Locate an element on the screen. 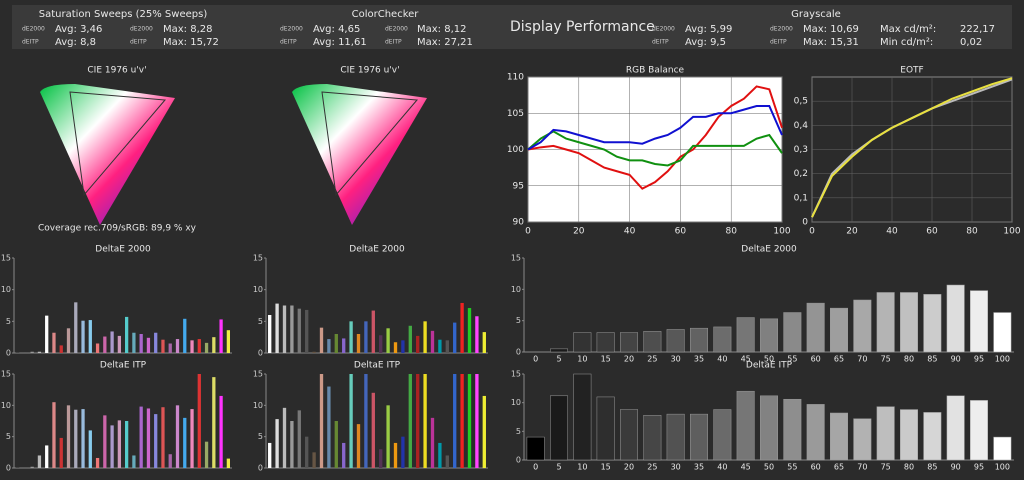  stat-value: Avg: 4,65 is located at coordinates (336, 29).